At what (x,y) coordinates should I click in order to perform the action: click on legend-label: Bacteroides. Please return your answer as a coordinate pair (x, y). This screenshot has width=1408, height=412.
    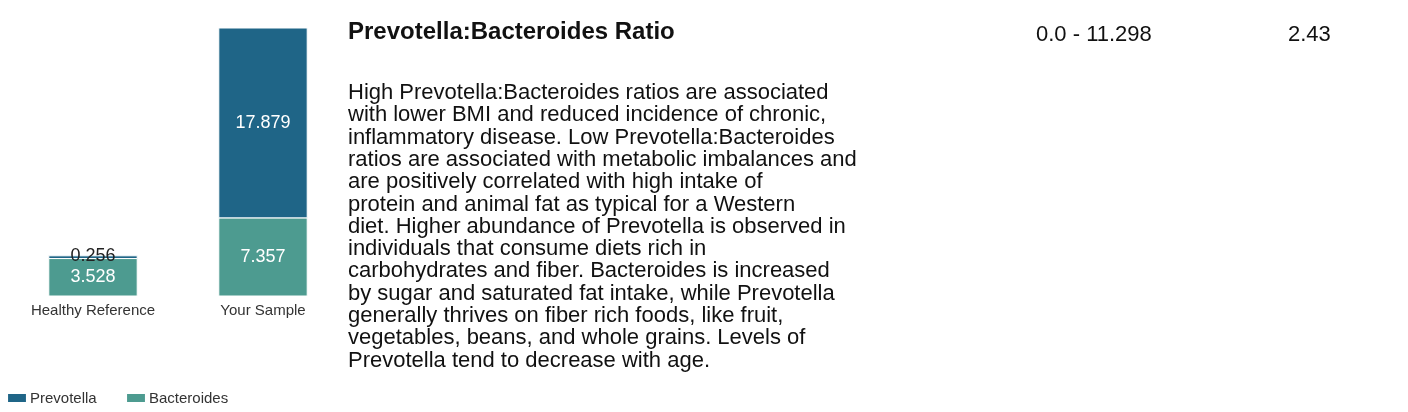
    Looking at the image, I should click on (189, 397).